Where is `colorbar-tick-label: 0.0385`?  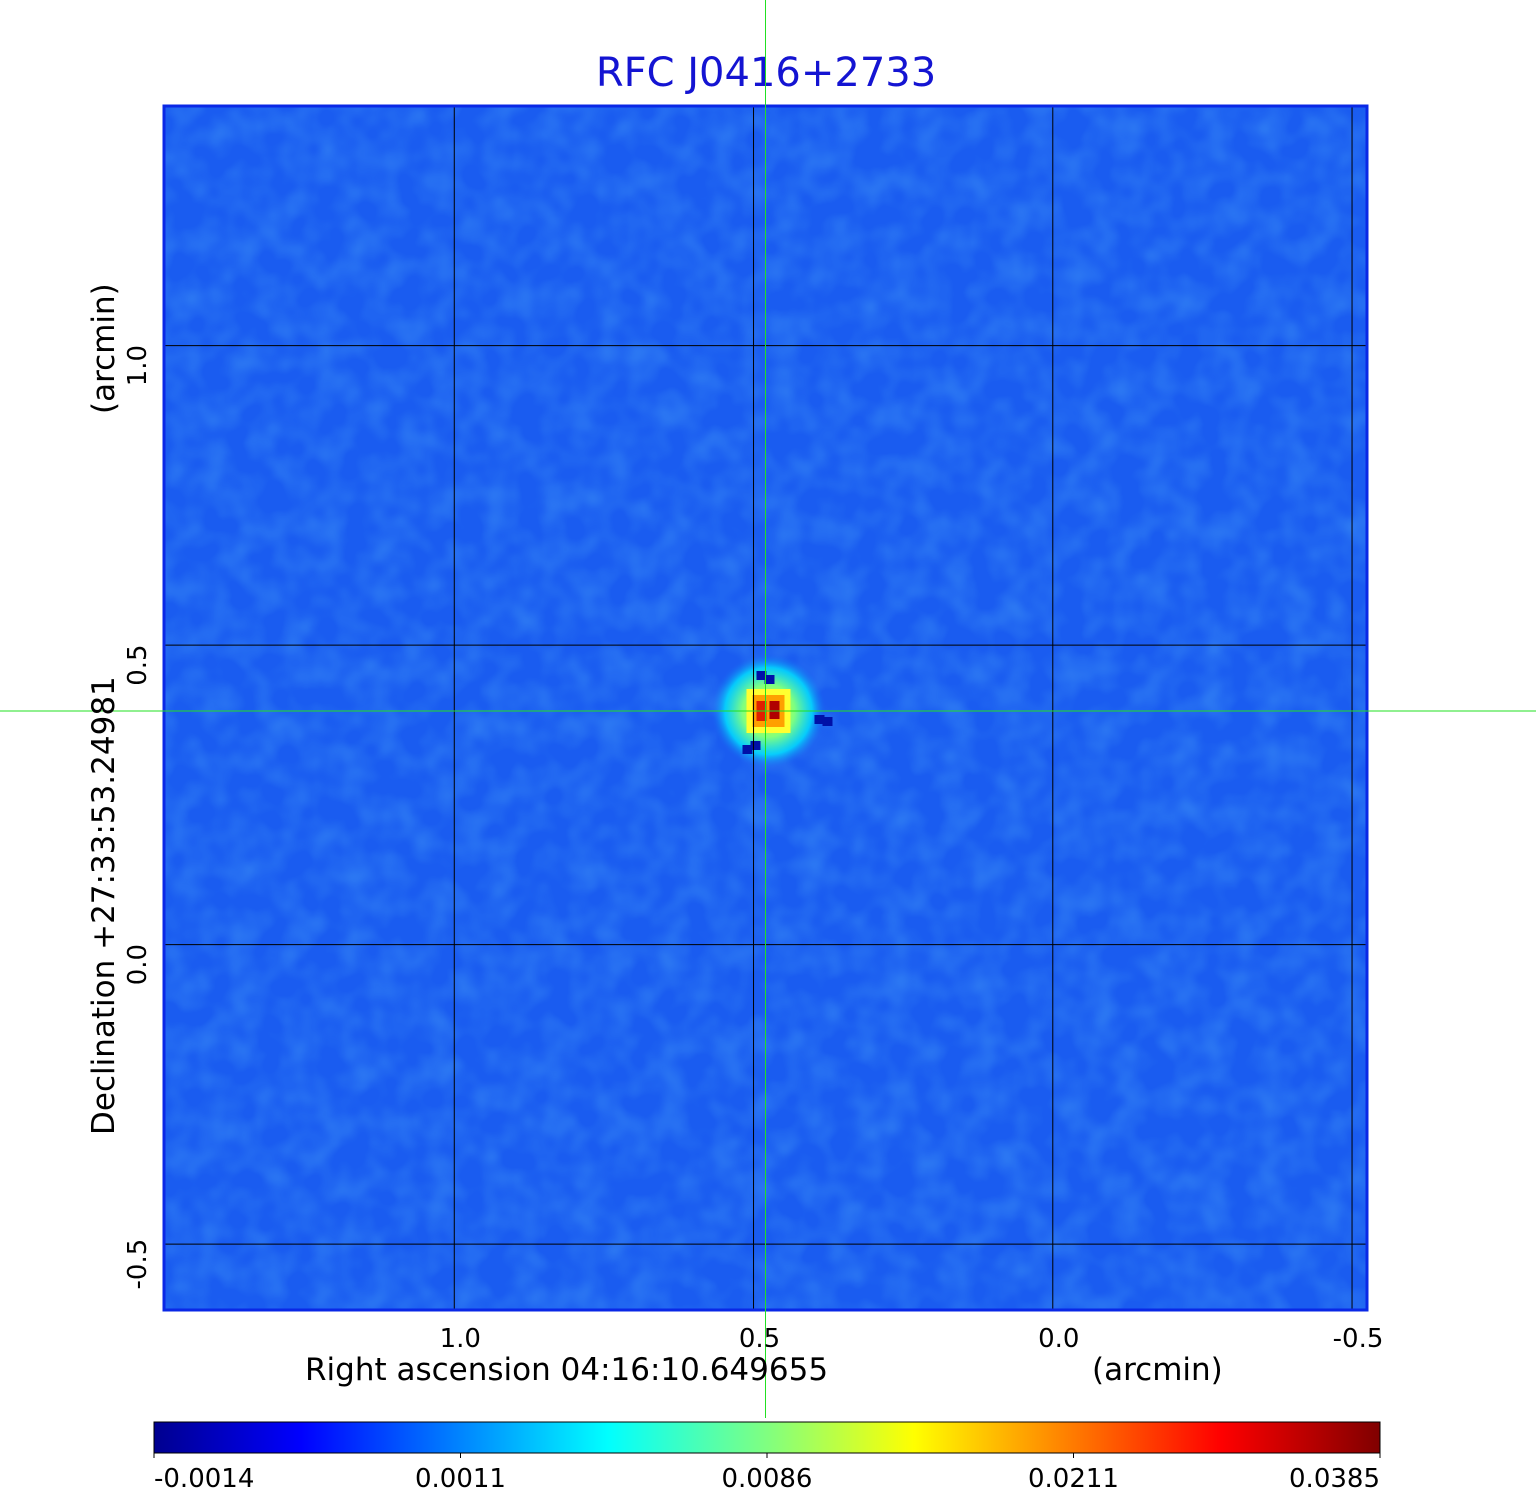
colorbar-tick-label: 0.0385 is located at coordinates (1334, 1479).